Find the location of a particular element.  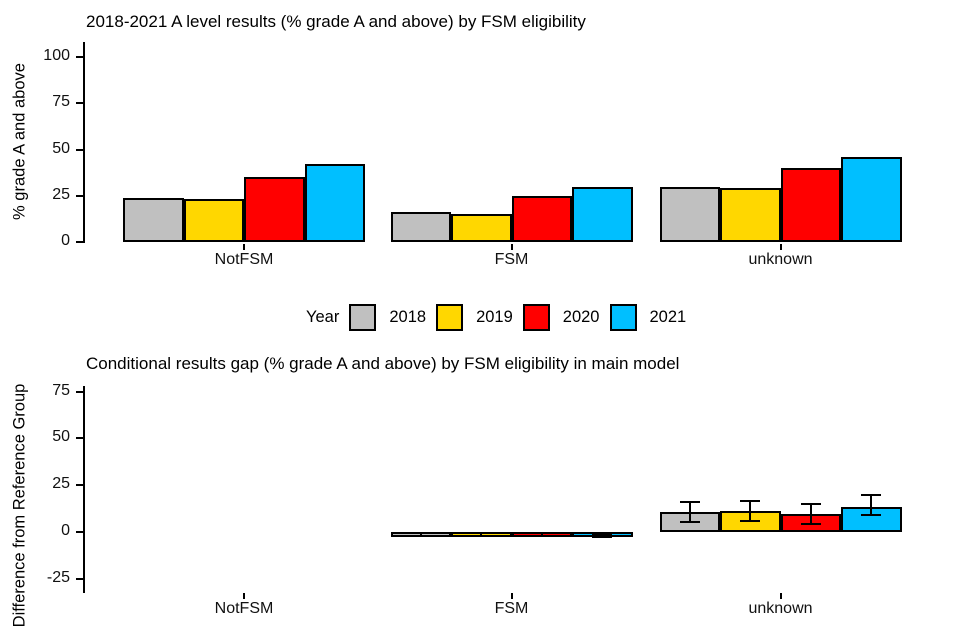

legend-label-2018: 2018 is located at coordinates (408, 316).